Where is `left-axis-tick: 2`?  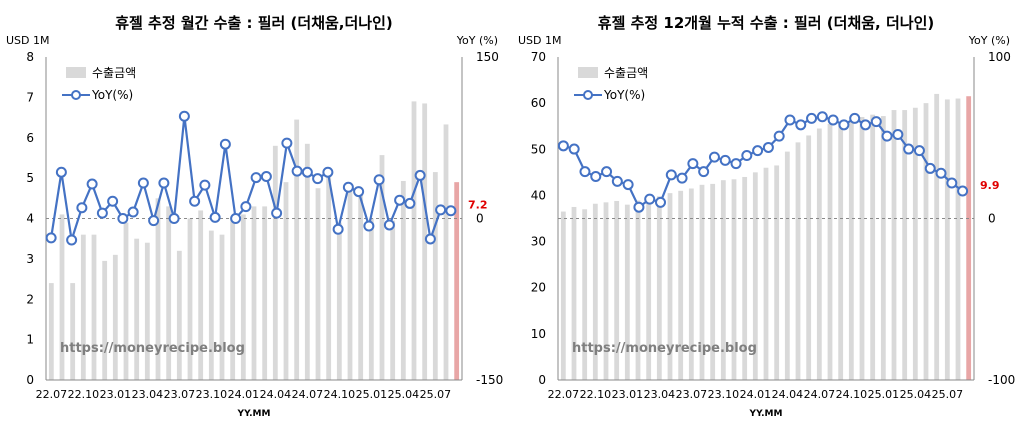 left-axis-tick: 2 is located at coordinates (30, 299).